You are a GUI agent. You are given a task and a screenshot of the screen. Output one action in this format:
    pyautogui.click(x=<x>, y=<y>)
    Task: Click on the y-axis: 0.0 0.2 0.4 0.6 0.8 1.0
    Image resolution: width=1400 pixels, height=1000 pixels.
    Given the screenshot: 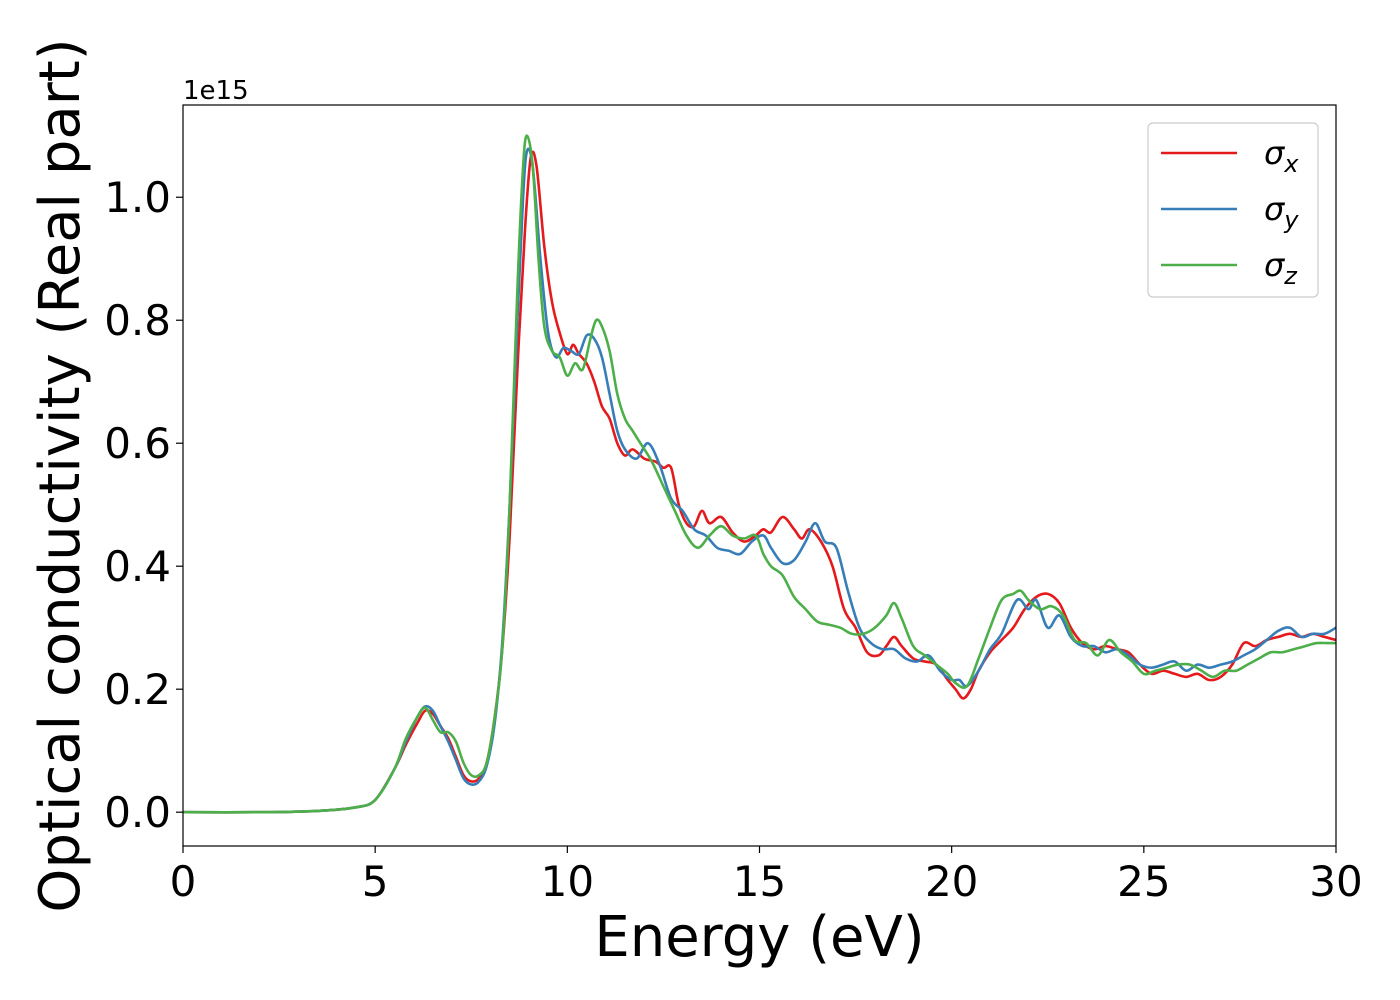 What is the action you would take?
    pyautogui.click(x=143, y=505)
    